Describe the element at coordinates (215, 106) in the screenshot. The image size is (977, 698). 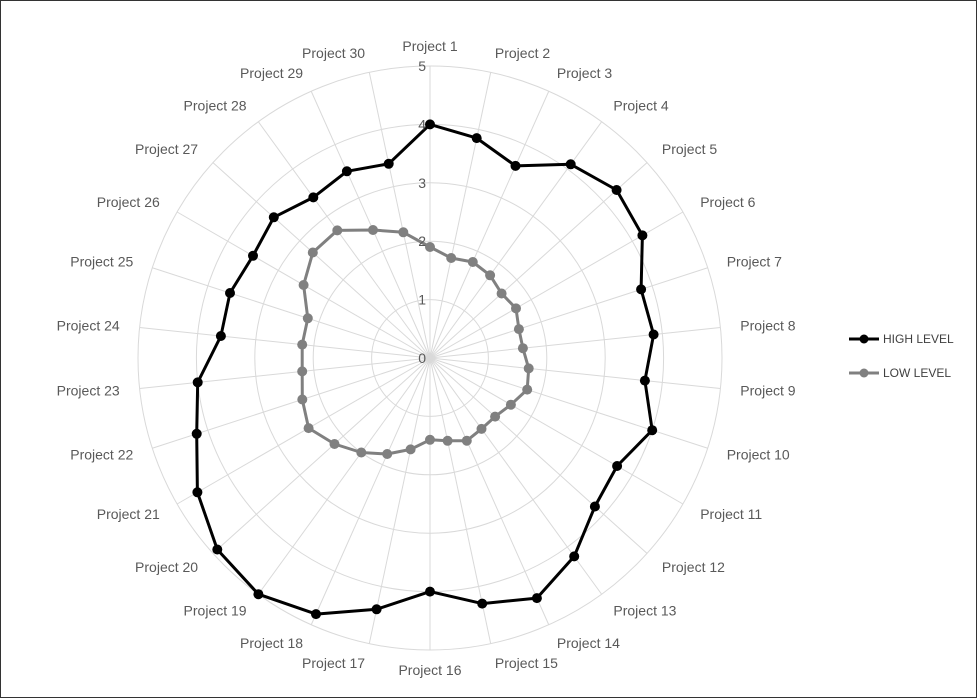
I see `category-label: Project 28` at that location.